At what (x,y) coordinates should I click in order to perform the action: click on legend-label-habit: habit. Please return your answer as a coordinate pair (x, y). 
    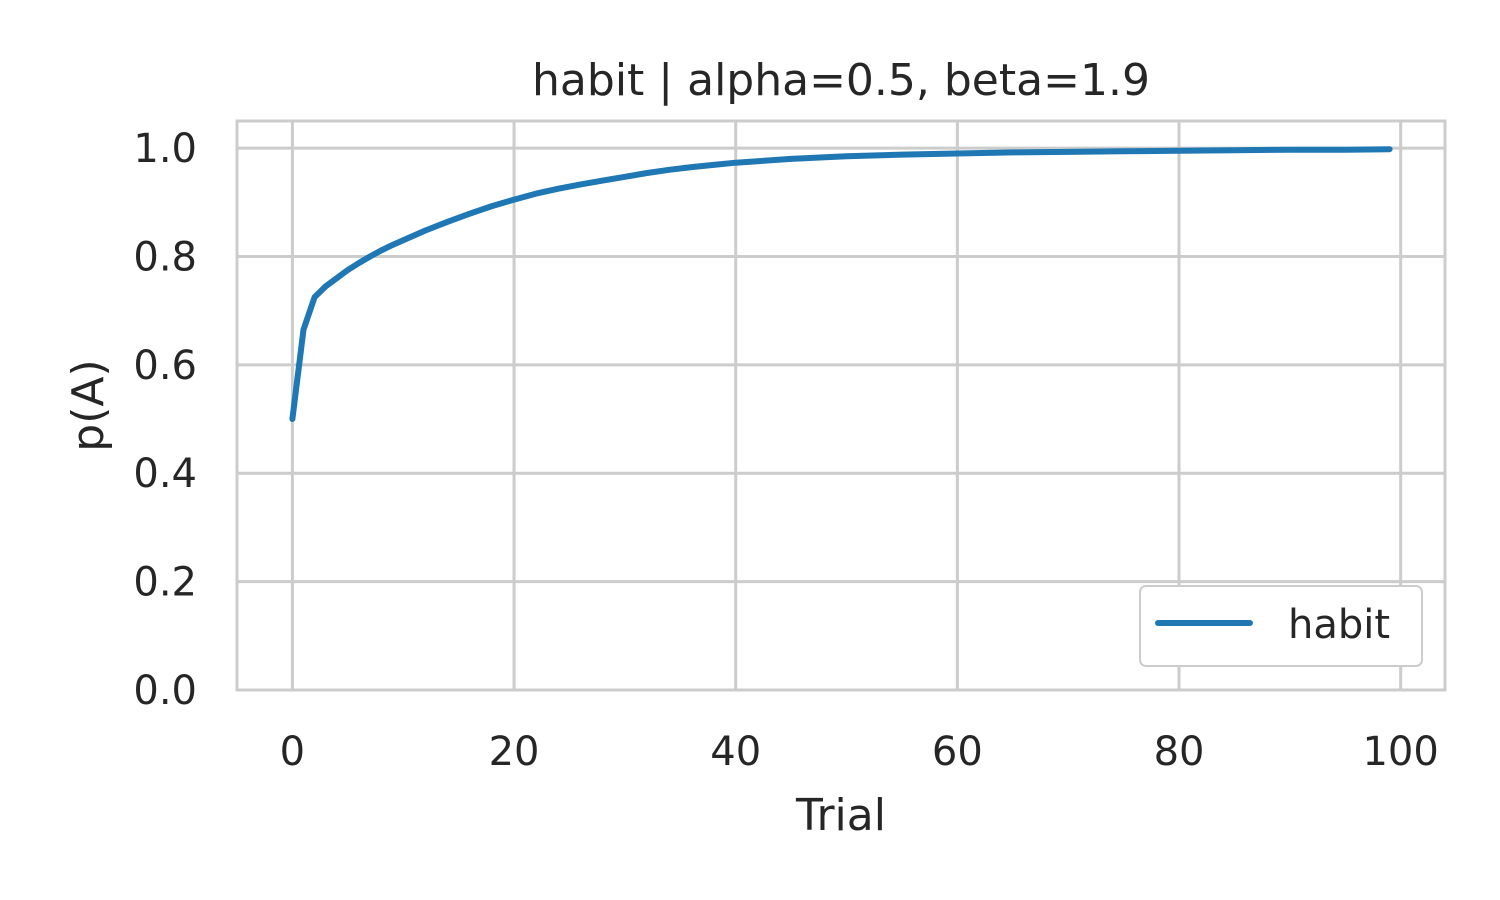
    Looking at the image, I should click on (1339, 625).